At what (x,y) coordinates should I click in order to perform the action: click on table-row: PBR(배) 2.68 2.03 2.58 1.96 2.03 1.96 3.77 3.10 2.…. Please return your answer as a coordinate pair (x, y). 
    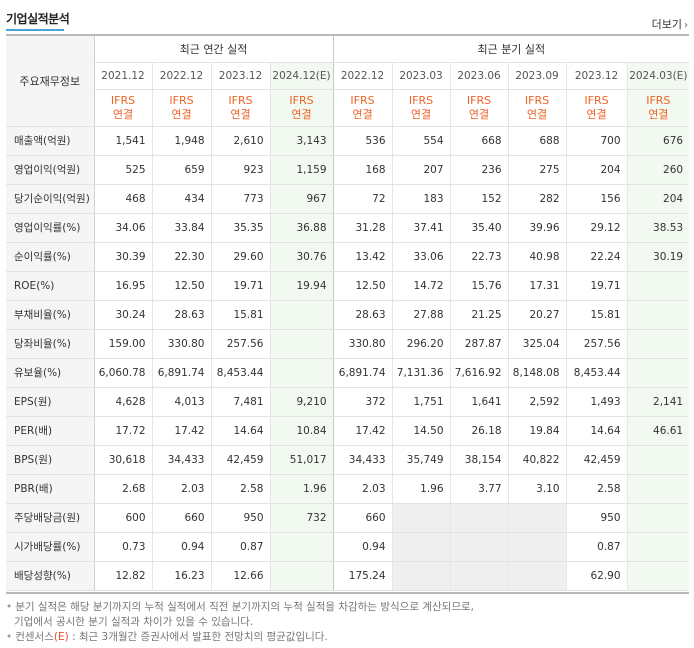
    Looking at the image, I should click on (348, 489).